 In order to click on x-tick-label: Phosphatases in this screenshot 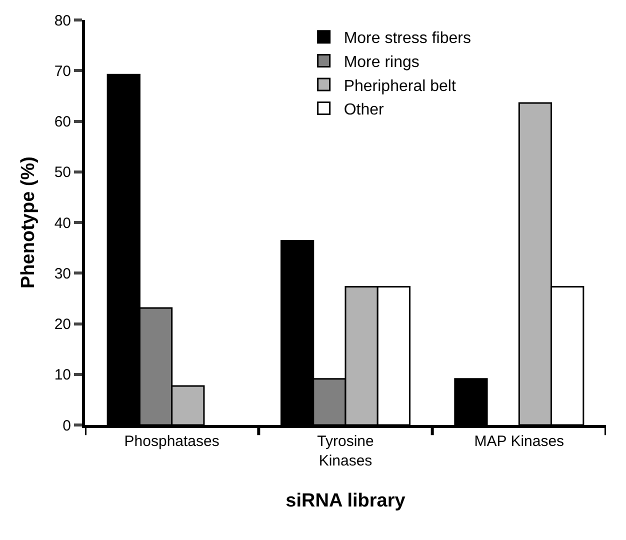, I will do `click(172, 441)`.